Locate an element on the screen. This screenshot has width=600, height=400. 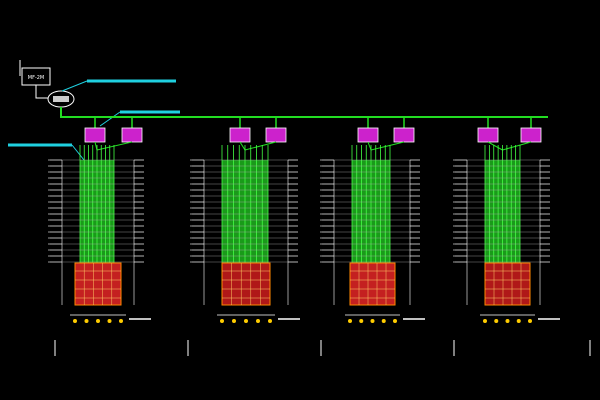
bus-line is located at coordinates (304, 112).